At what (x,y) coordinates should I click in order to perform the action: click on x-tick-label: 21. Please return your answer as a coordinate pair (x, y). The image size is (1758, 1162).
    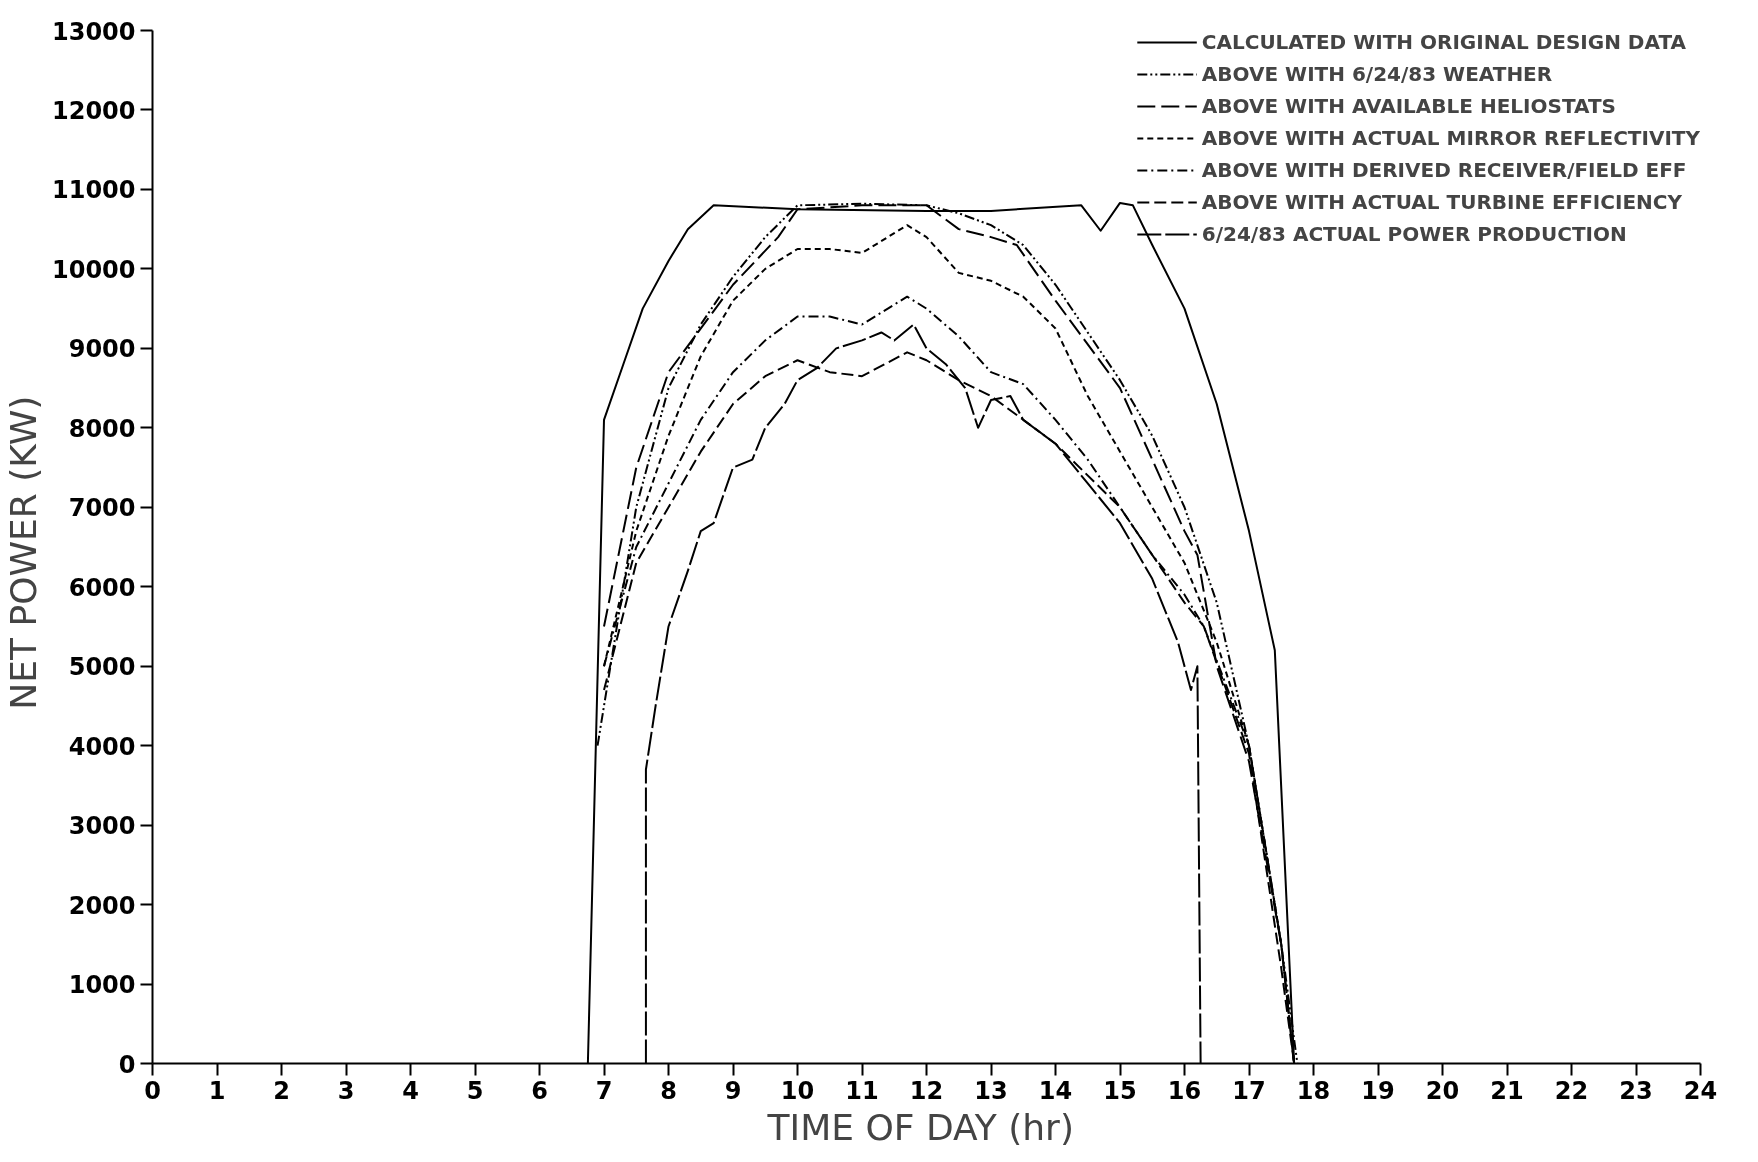
    Looking at the image, I should click on (1507, 1090).